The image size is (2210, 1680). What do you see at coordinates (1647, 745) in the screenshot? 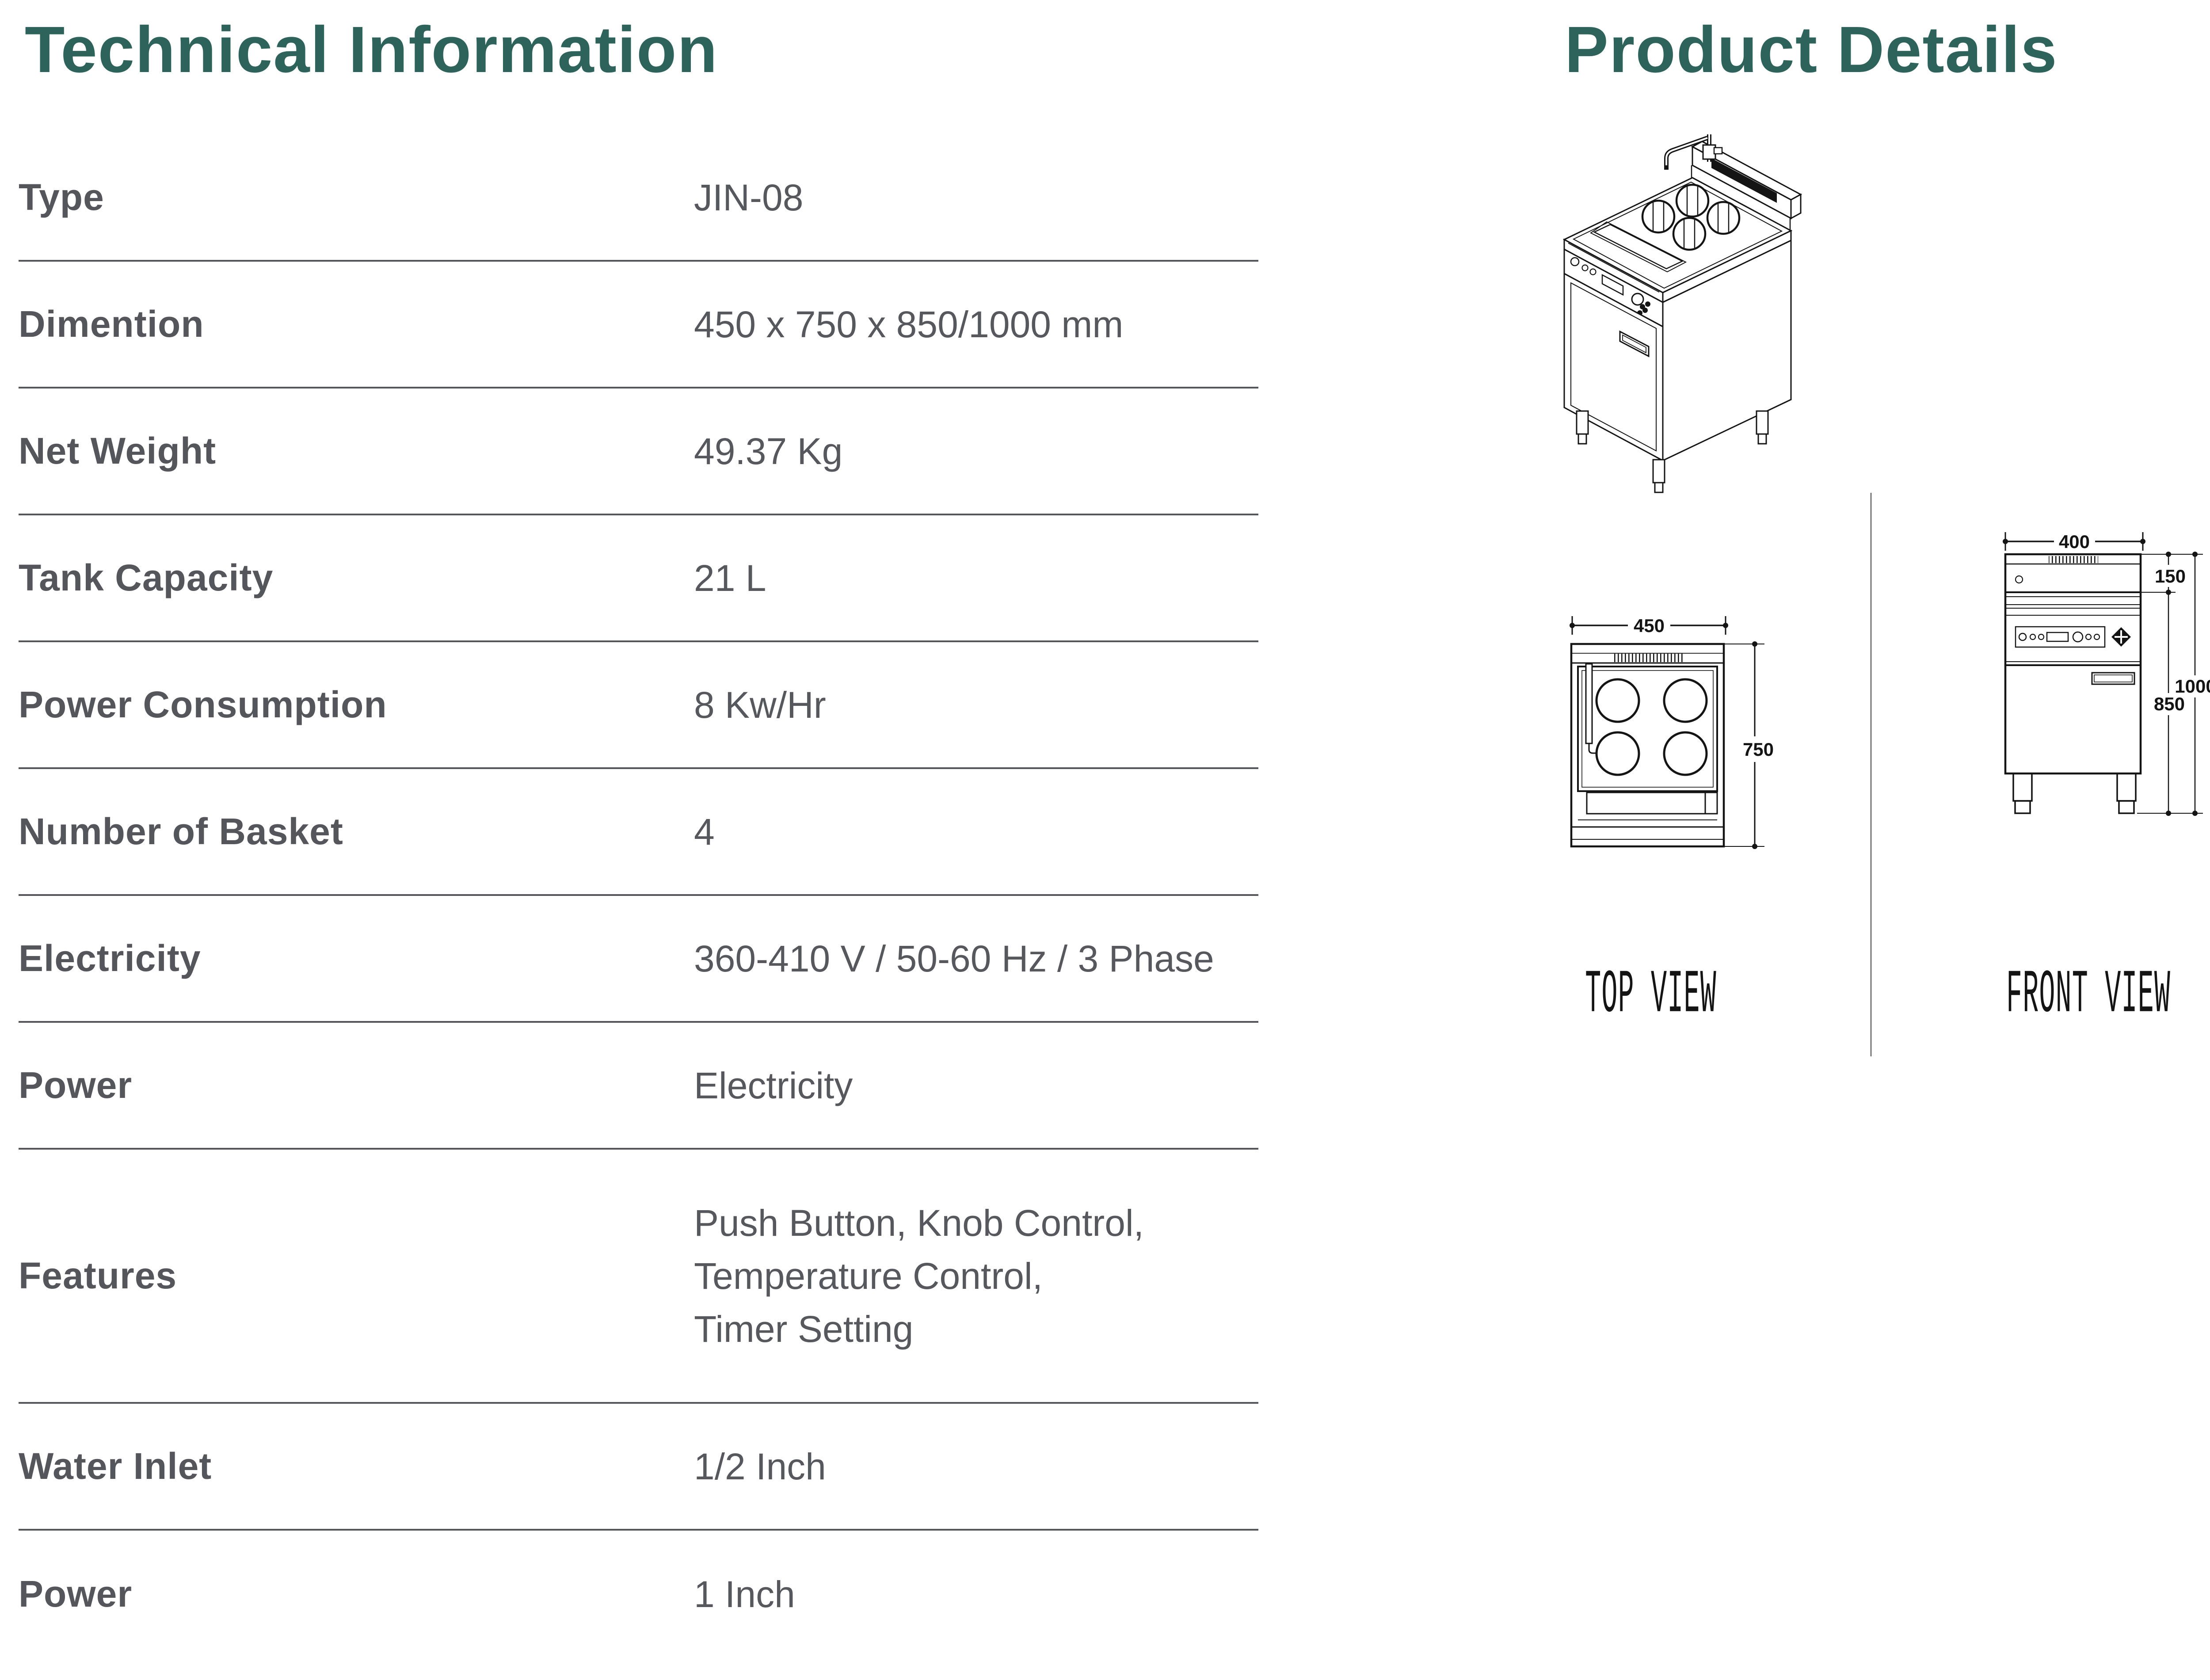
I see `top-view-body` at bounding box center [1647, 745].